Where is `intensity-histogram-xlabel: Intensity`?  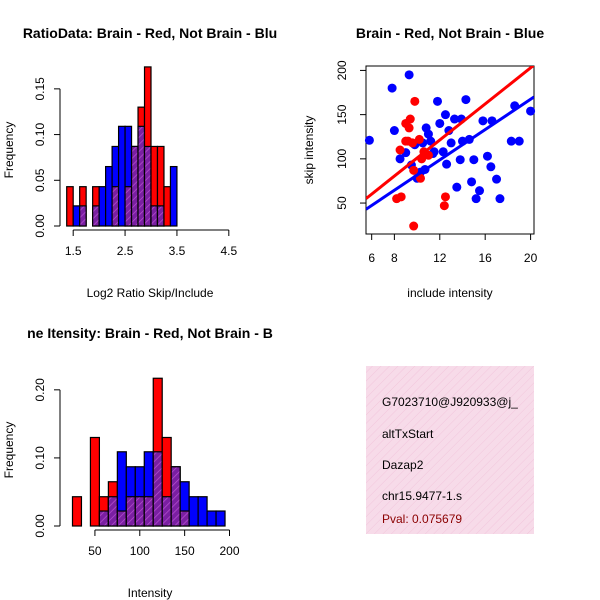
intensity-histogram-xlabel: Intensity is located at coordinates (150, 593).